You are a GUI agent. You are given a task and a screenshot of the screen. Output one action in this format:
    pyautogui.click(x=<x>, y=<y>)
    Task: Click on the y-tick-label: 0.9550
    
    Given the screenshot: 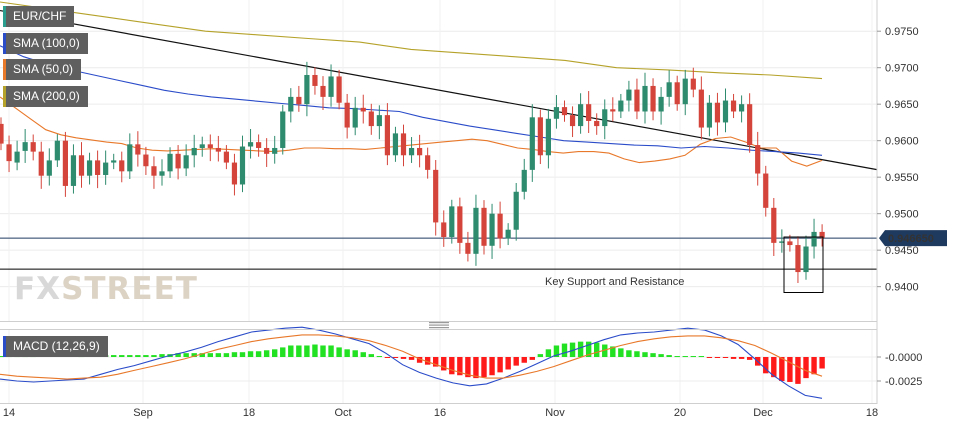 What is the action you would take?
    pyautogui.click(x=902, y=178)
    